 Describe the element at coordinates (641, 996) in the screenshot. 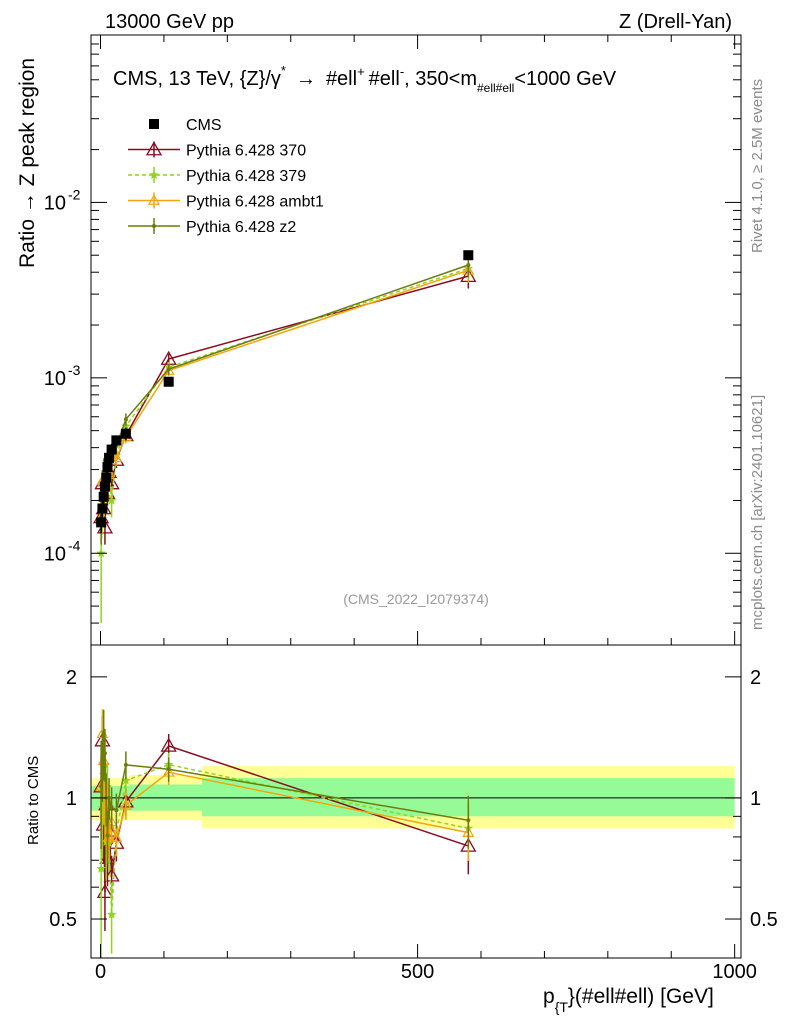

I see `x-label-rest: }(#ell#ell) [GeV]` at that location.